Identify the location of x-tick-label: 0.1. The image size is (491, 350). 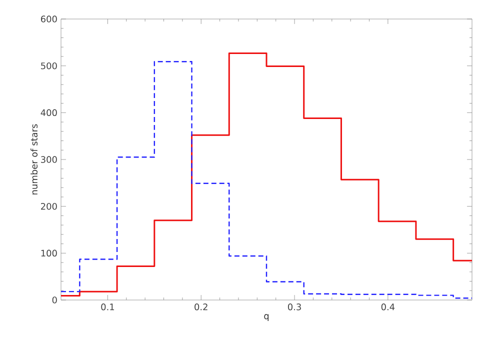
(107, 307).